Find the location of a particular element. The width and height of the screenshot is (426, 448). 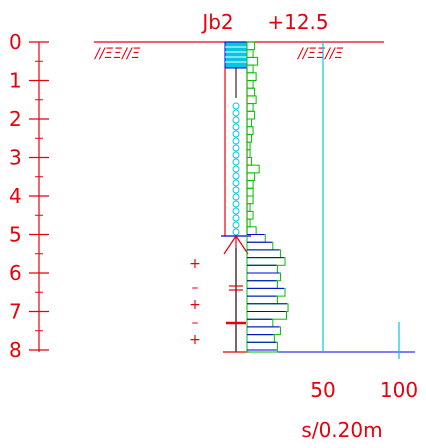

surface-symbol-left: //ΞΞ//Ξ is located at coordinates (117, 54).